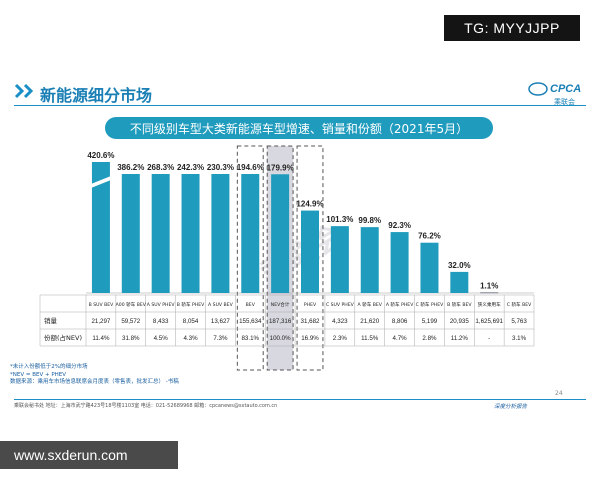 The image size is (600, 480). Describe the element at coordinates (220, 321) in the screenshot. I see `sales-cell: 13,627` at that location.